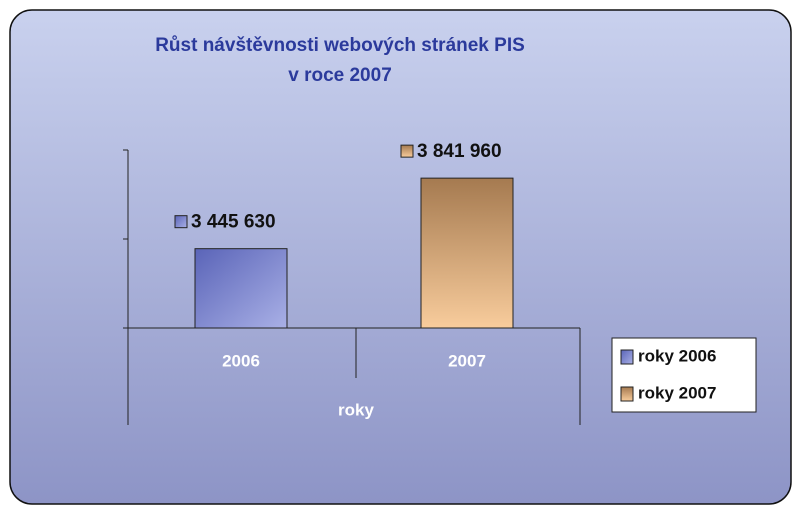 The width and height of the screenshot is (802, 520). What do you see at coordinates (340, 45) in the screenshot?
I see `chart-title: Růst návštěvnosti webových stránek PIS` at bounding box center [340, 45].